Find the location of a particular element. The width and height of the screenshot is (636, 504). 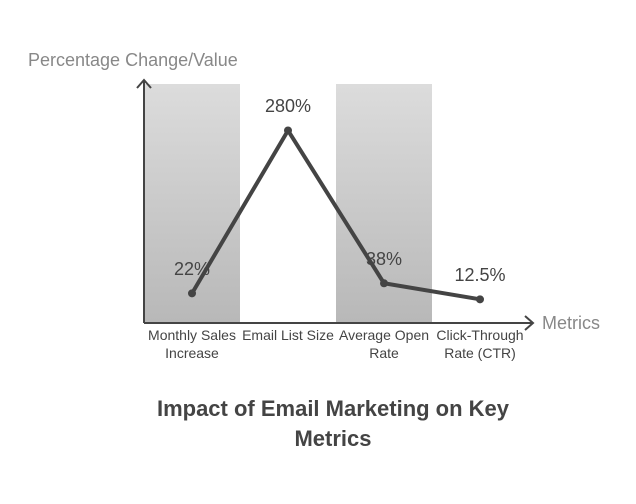

x-tick-label: Email List Size is located at coordinates (288, 335).